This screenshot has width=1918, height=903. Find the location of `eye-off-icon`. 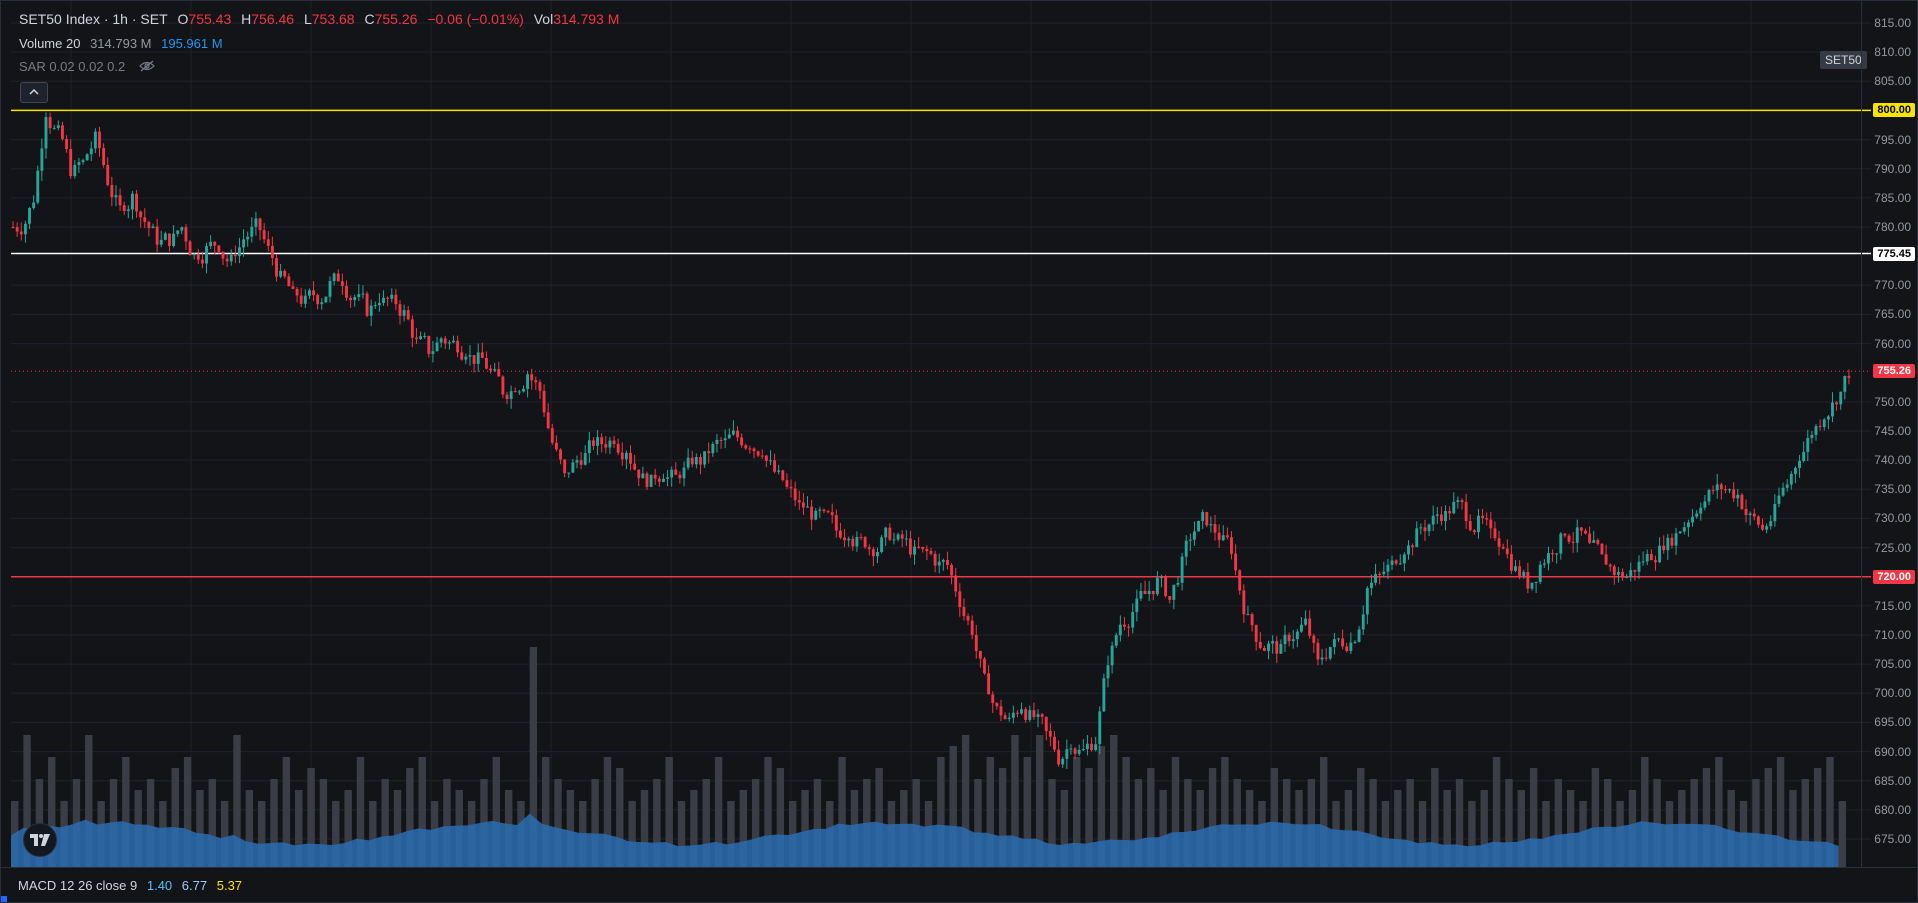

eye-off-icon is located at coordinates (147, 67).